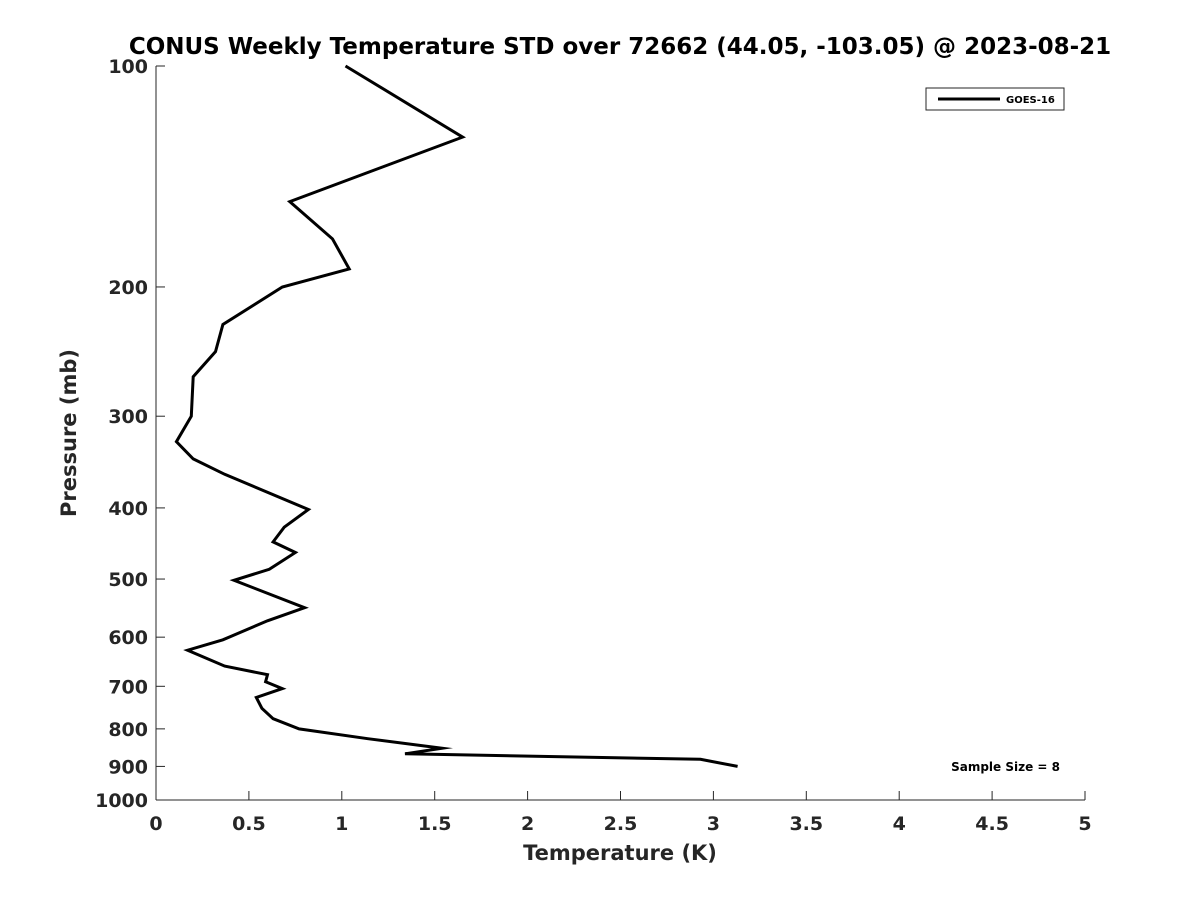  What do you see at coordinates (713, 824) in the screenshot?
I see `x-tick-label: 3` at bounding box center [713, 824].